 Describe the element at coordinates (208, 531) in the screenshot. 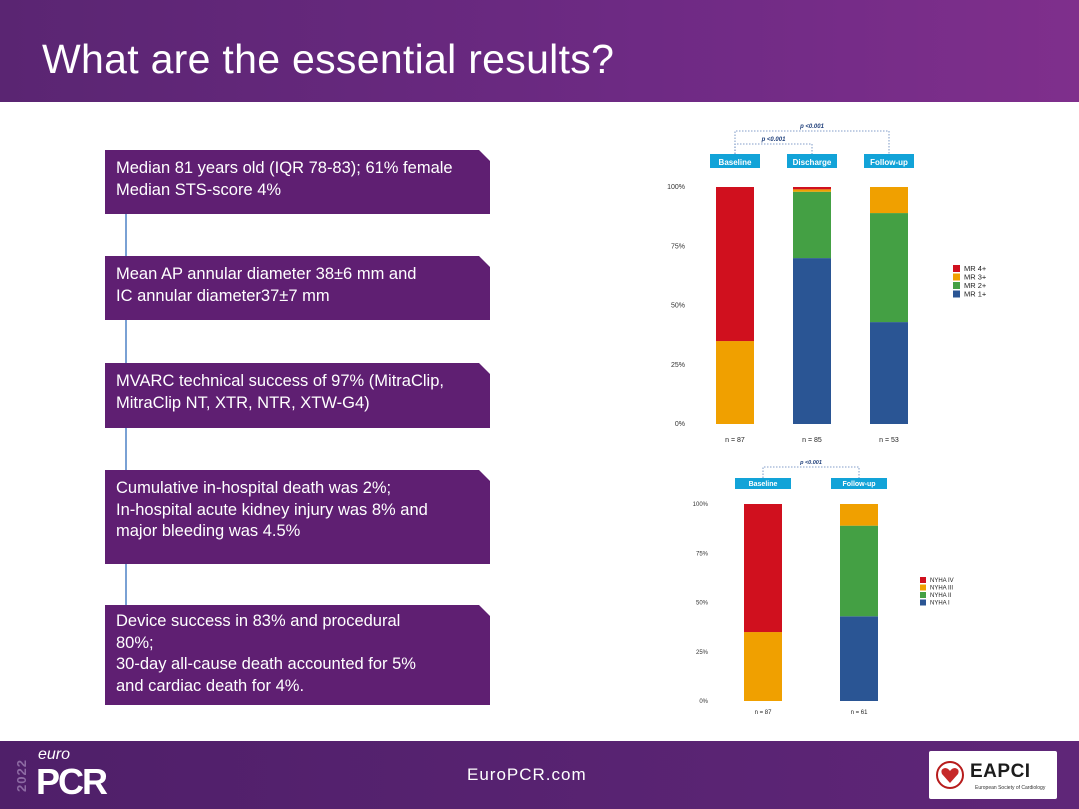

I see `box-text-line: major bleeding was 4.5%` at that location.